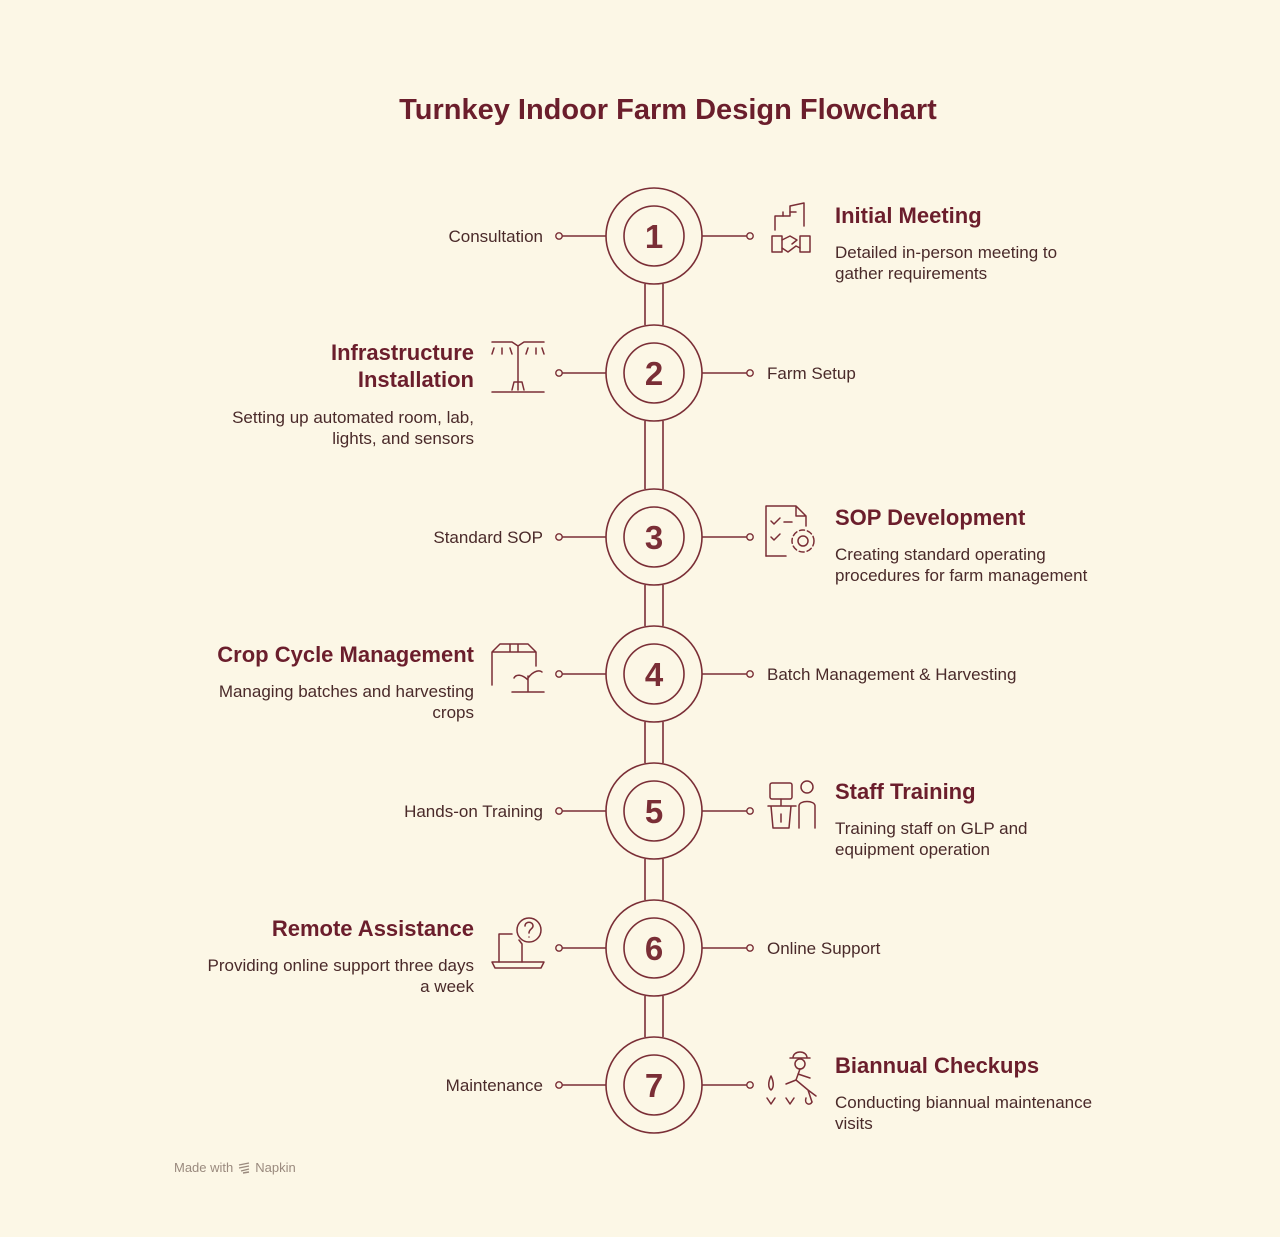 The height and width of the screenshot is (1237, 1280). I want to click on step-7-node: 7, so click(654, 1085).